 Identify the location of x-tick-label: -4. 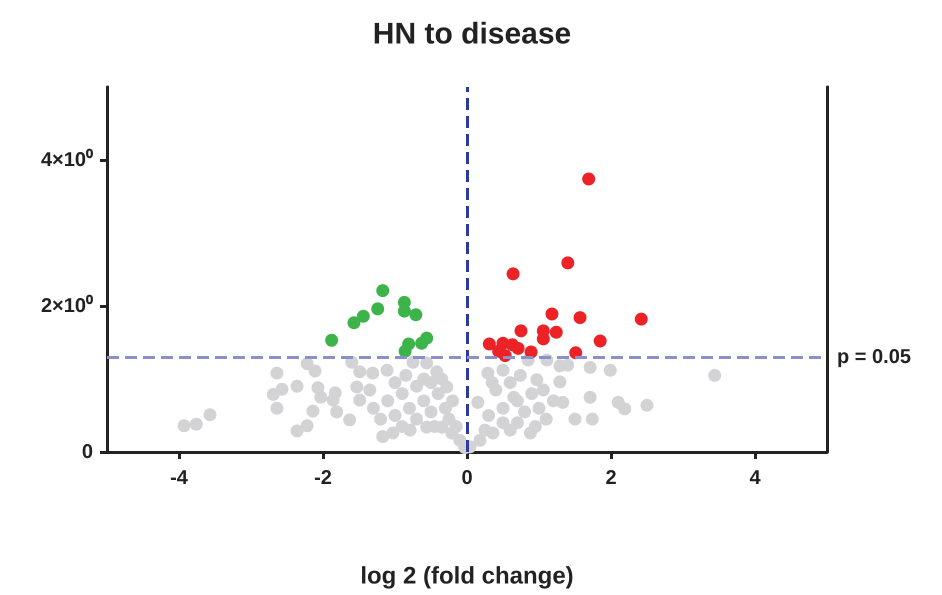
(179, 478).